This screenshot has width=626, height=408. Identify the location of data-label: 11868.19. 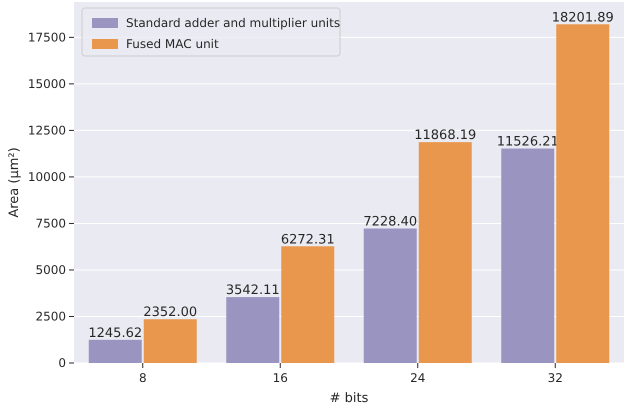
(445, 136).